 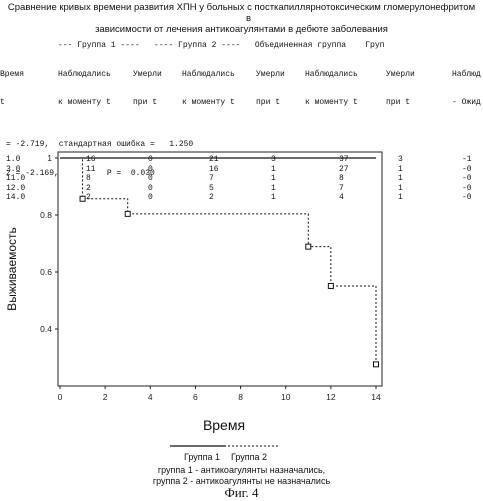 What do you see at coordinates (376, 397) in the screenshot?
I see `x-tick-label: 14` at bounding box center [376, 397].